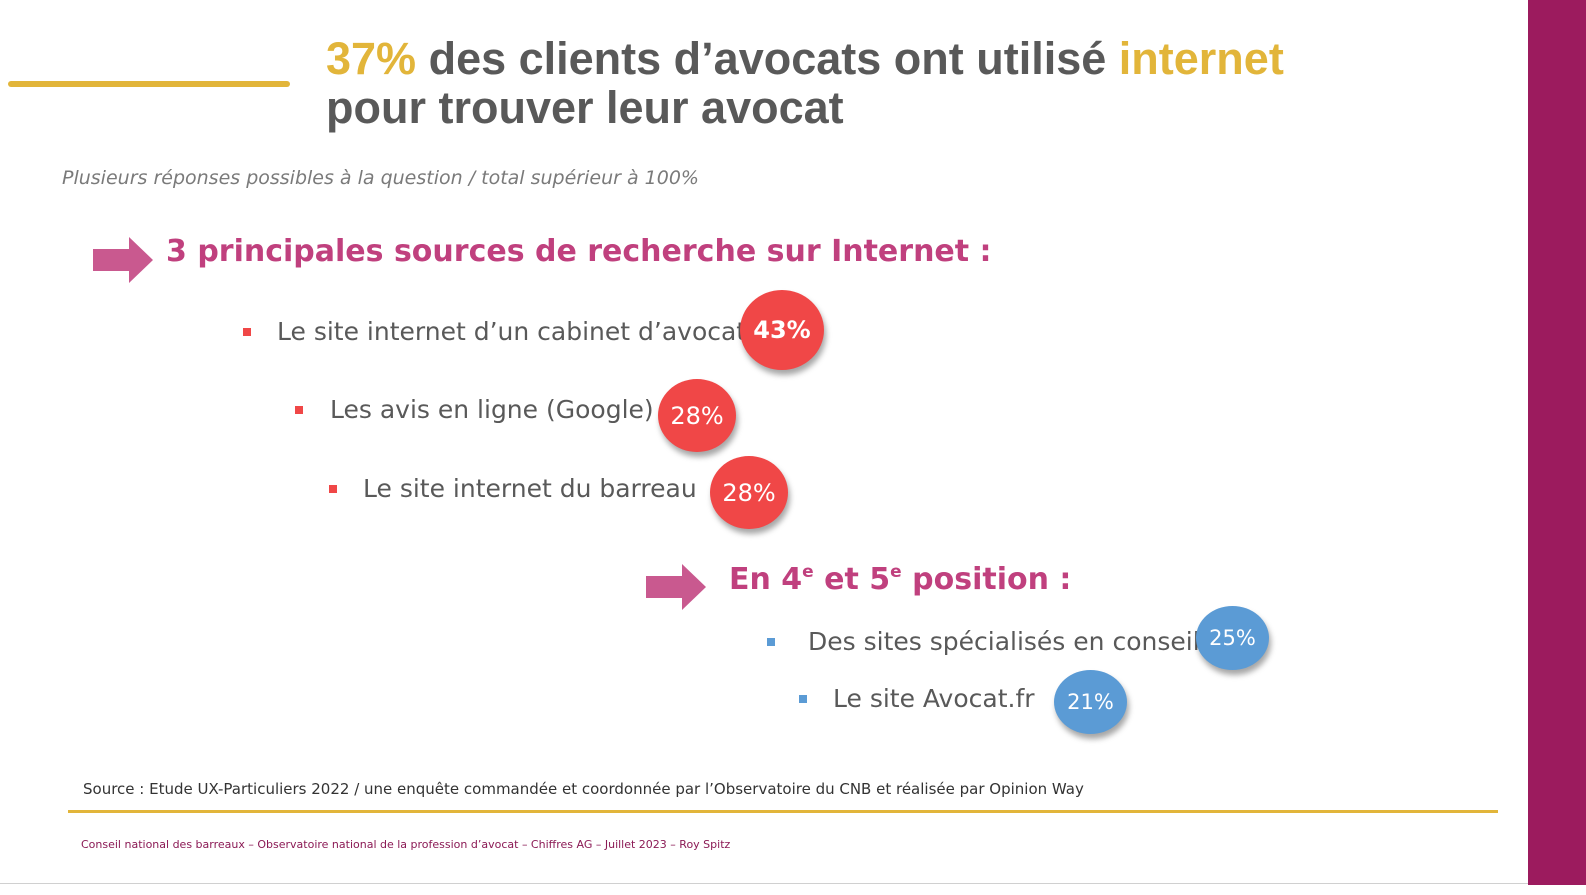 Image resolution: width=1586 pixels, height=895 pixels. I want to click on footer-rule, so click(783, 811).